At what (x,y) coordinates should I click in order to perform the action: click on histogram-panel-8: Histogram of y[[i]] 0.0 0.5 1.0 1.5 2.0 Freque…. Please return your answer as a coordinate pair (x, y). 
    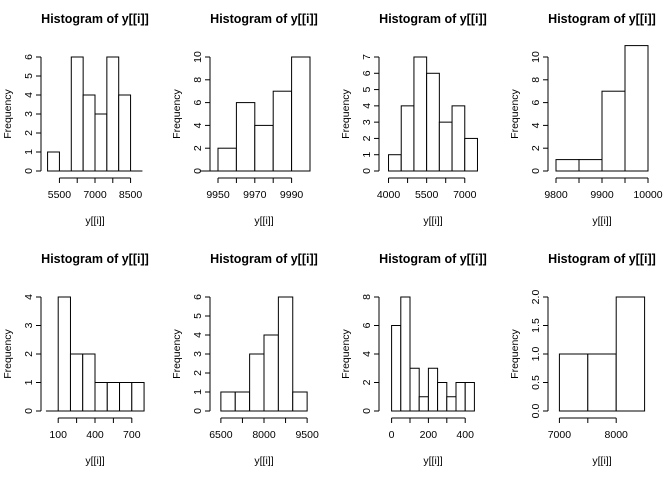
    Looking at the image, I should click on (582, 359).